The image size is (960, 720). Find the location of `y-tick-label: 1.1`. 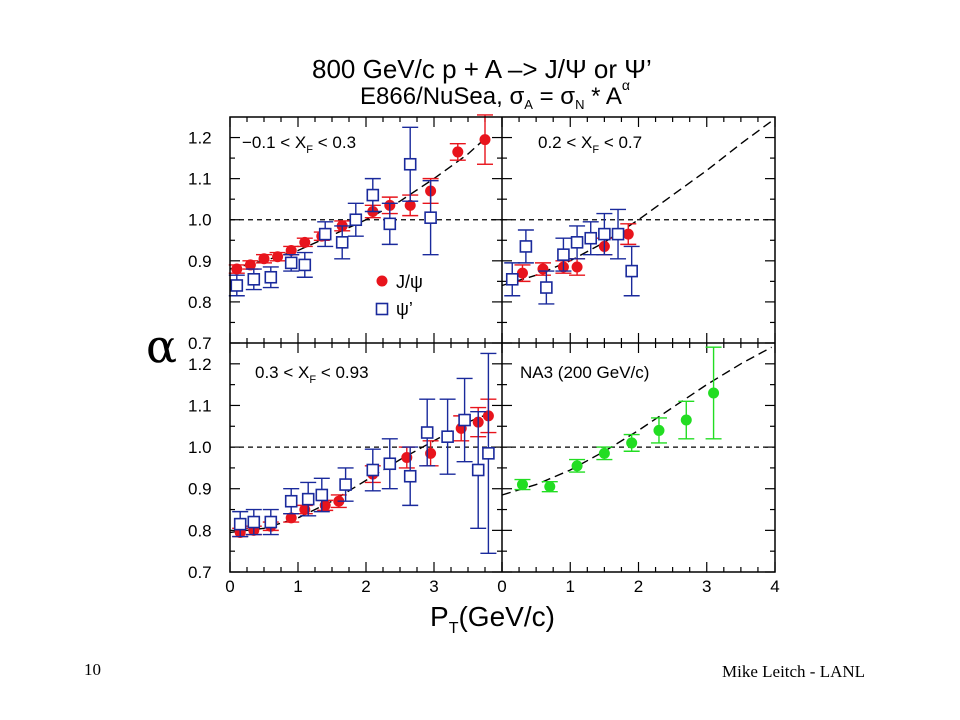

y-tick-label: 1.1 is located at coordinates (200, 405).